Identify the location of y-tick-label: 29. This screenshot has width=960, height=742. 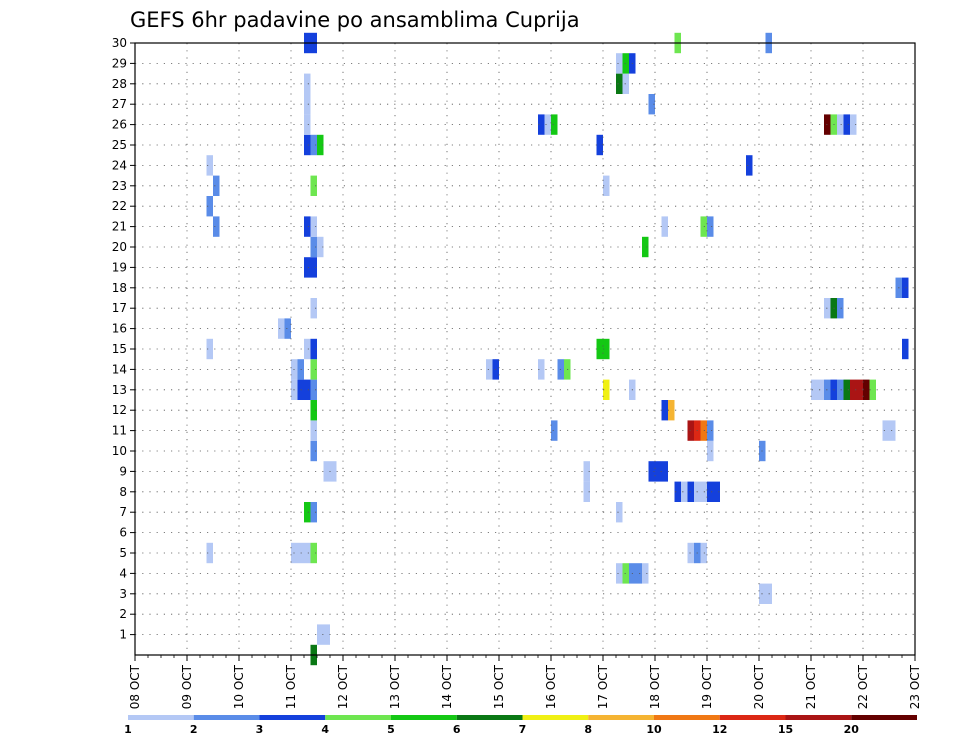
(119, 63).